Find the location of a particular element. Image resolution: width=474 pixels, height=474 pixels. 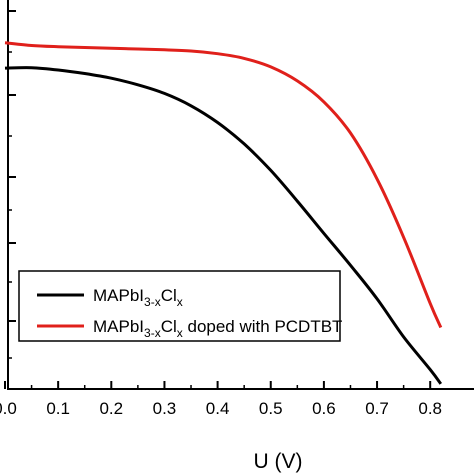

x-tick-label: 0.6 is located at coordinates (324, 408).